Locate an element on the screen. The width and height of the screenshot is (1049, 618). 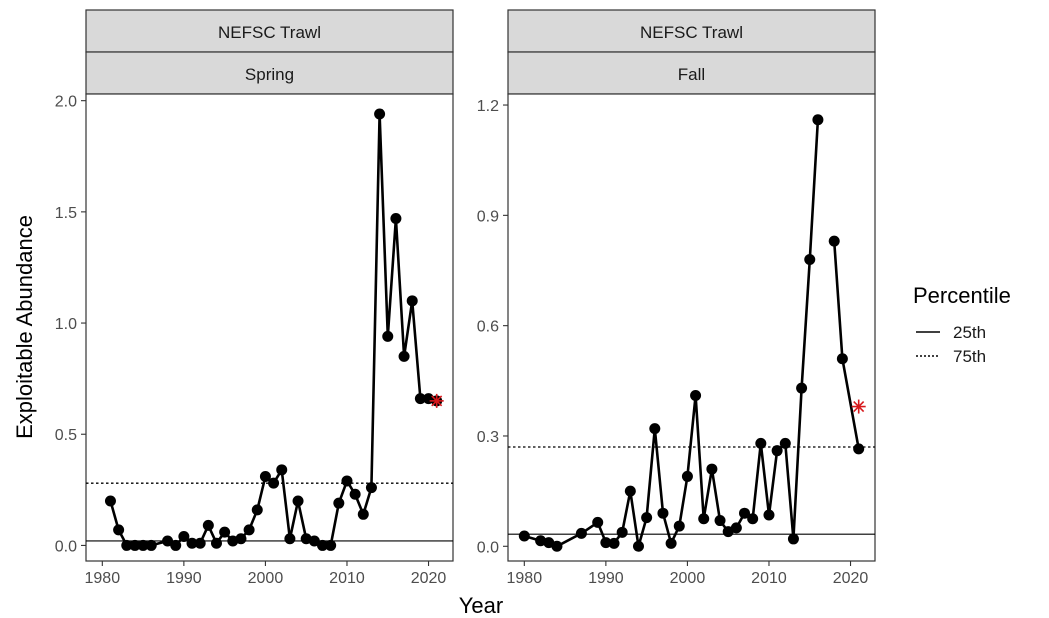
strip-bottom-label: Spring is located at coordinates (269, 74).